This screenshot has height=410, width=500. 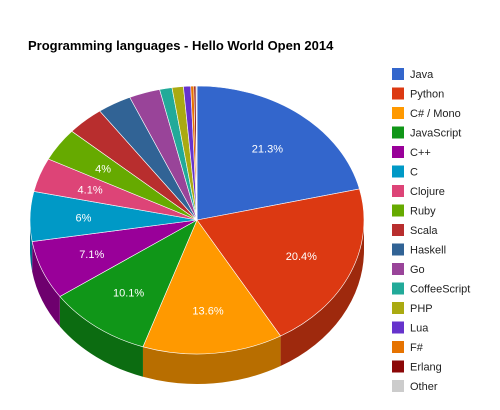 What do you see at coordinates (422, 75) in the screenshot?
I see `legend-label: Java` at bounding box center [422, 75].